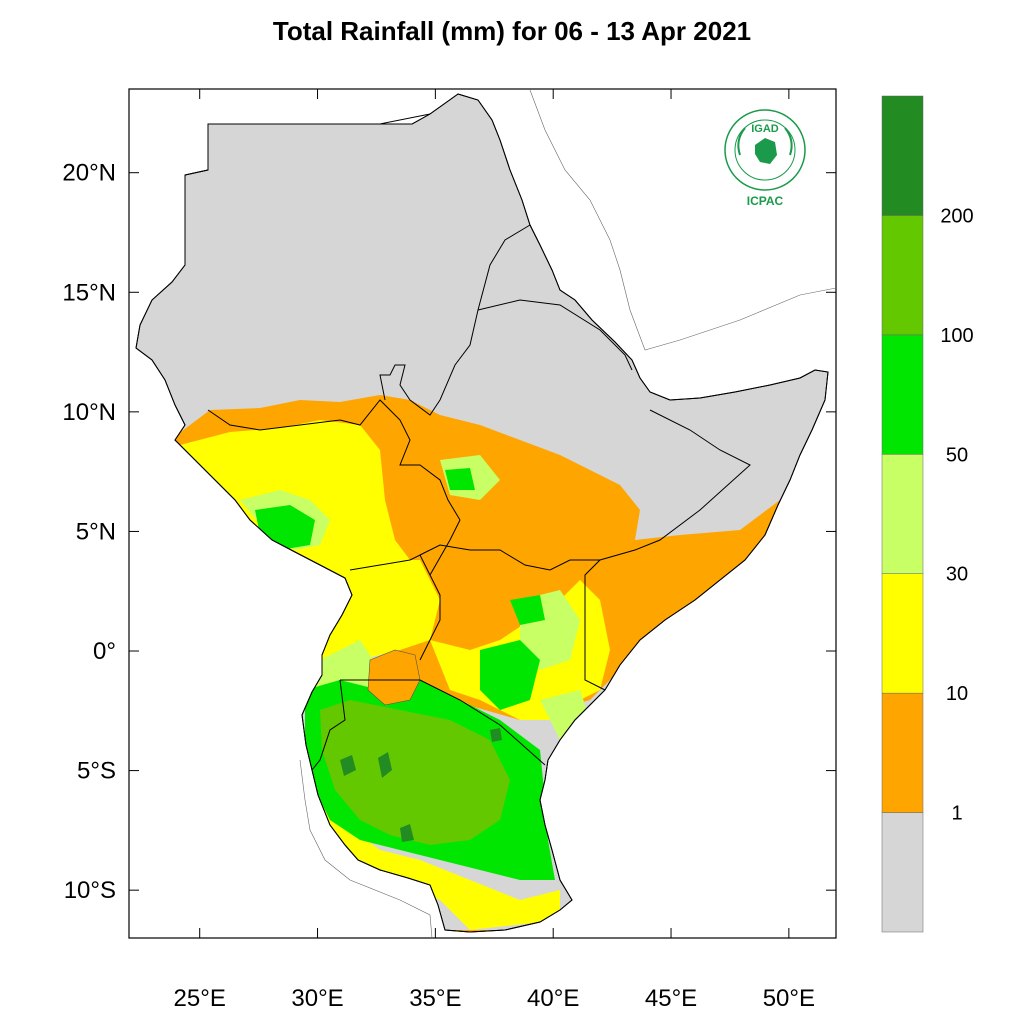 Image resolution: width=1024 pixels, height=1024 pixels. What do you see at coordinates (328, 725) in the screenshot?
I see `border-rwanda-burundi` at bounding box center [328, 725].